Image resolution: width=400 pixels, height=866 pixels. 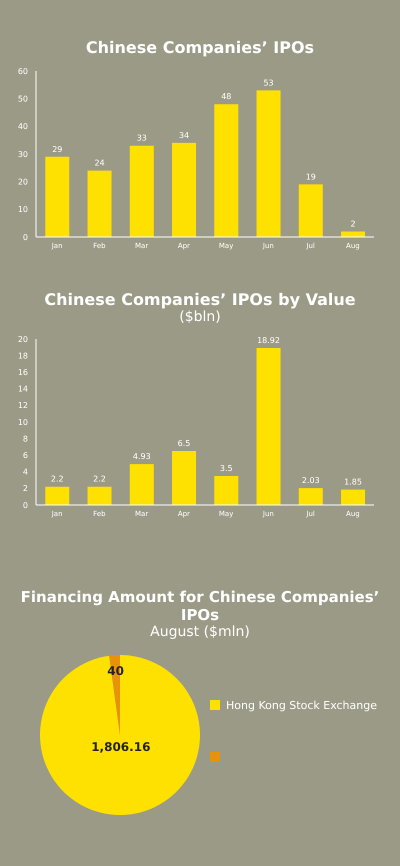 What do you see at coordinates (200, 606) in the screenshot?
I see `chart-title: Financing Amount for Chinese Companies’ IPOs` at bounding box center [200, 606].